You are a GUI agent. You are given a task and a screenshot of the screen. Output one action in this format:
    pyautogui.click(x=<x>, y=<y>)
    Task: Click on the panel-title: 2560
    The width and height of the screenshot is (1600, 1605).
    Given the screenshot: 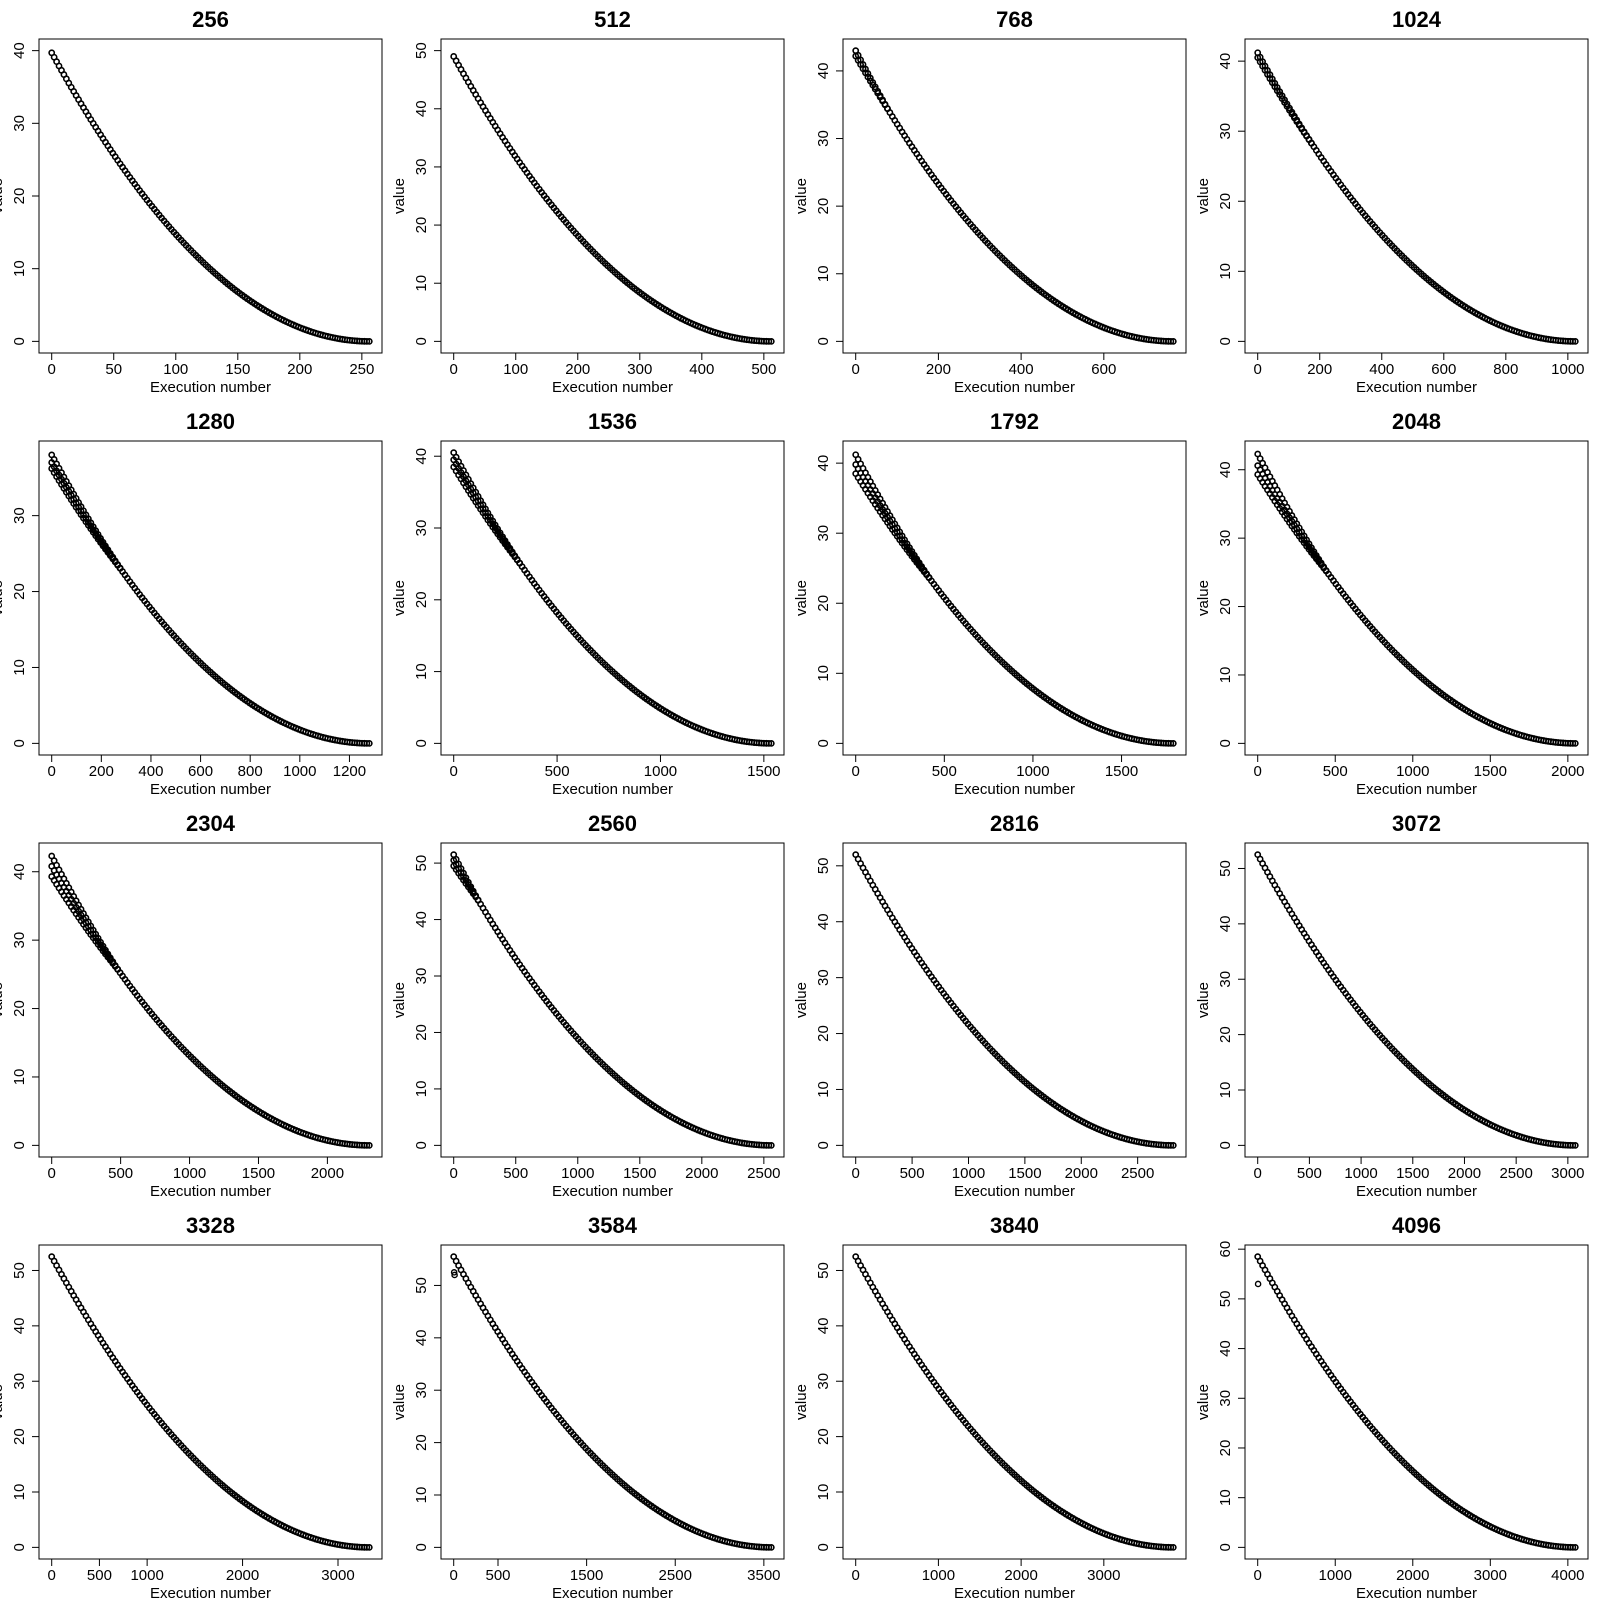 What is the action you would take?
    pyautogui.click(x=612, y=823)
    